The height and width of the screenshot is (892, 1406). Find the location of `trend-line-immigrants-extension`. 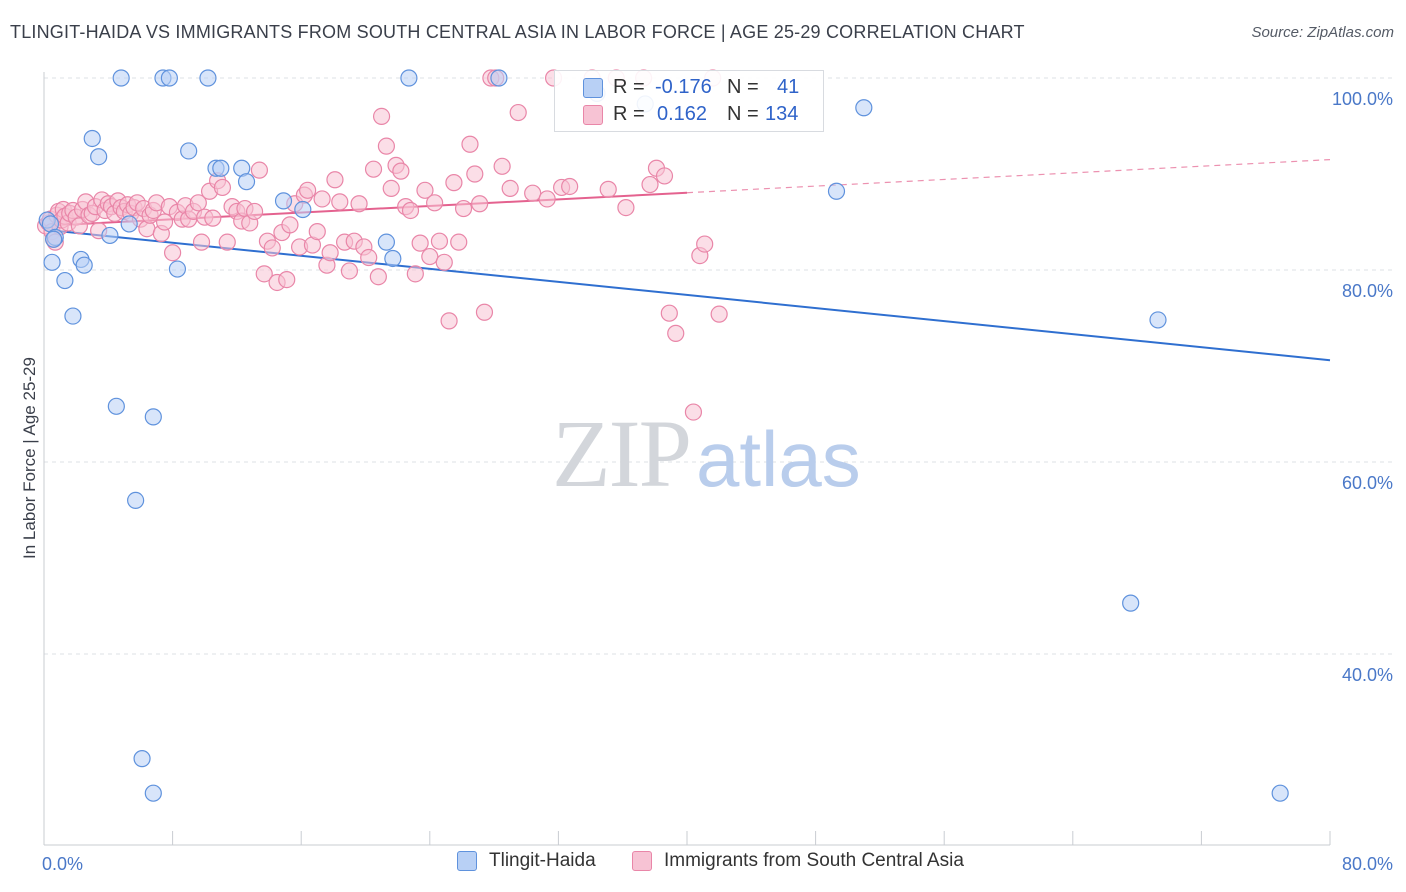

trend-line-immigrants-extension is located at coordinates (1008, 176).